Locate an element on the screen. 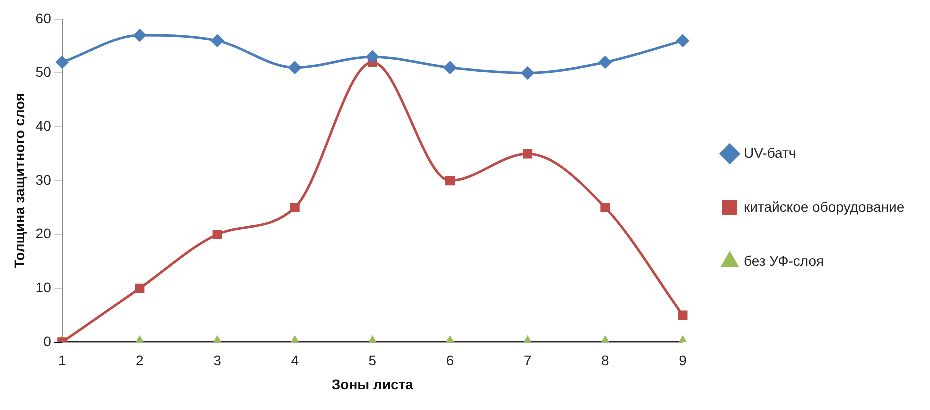  x-tick-label: 7 is located at coordinates (528, 360).